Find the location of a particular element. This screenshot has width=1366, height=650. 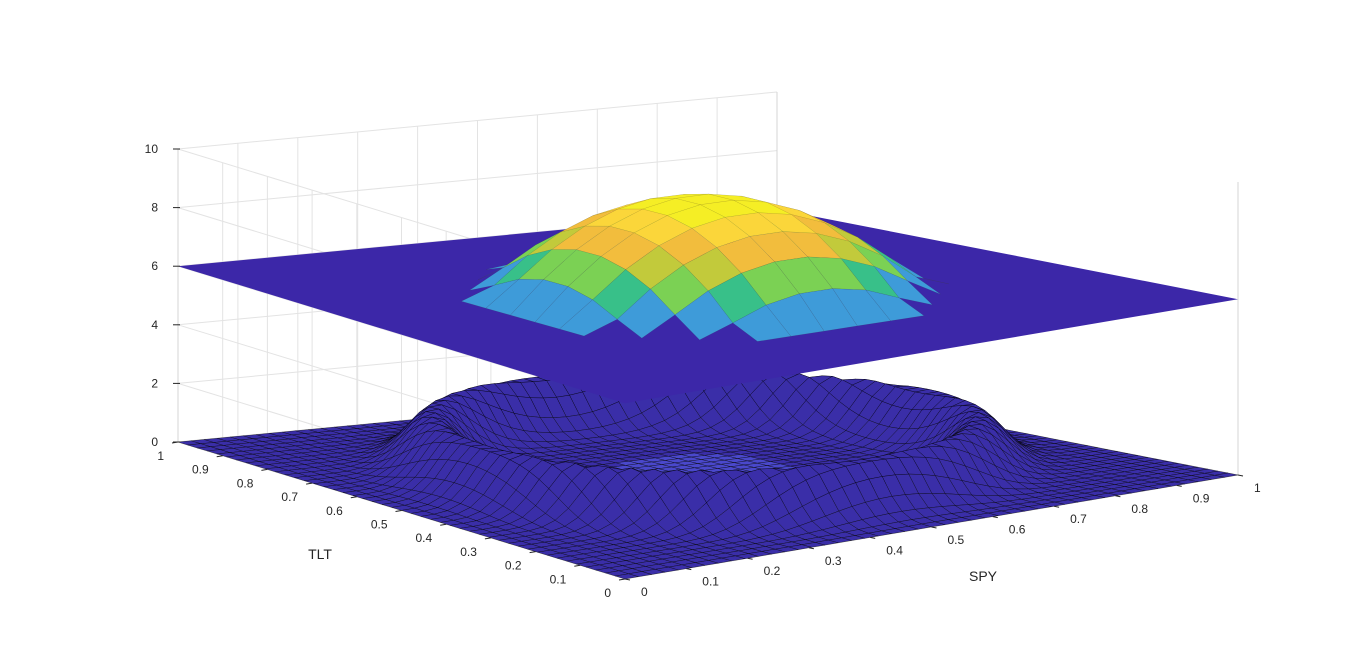

x-tick-label: 0.3 is located at coordinates (833, 561).